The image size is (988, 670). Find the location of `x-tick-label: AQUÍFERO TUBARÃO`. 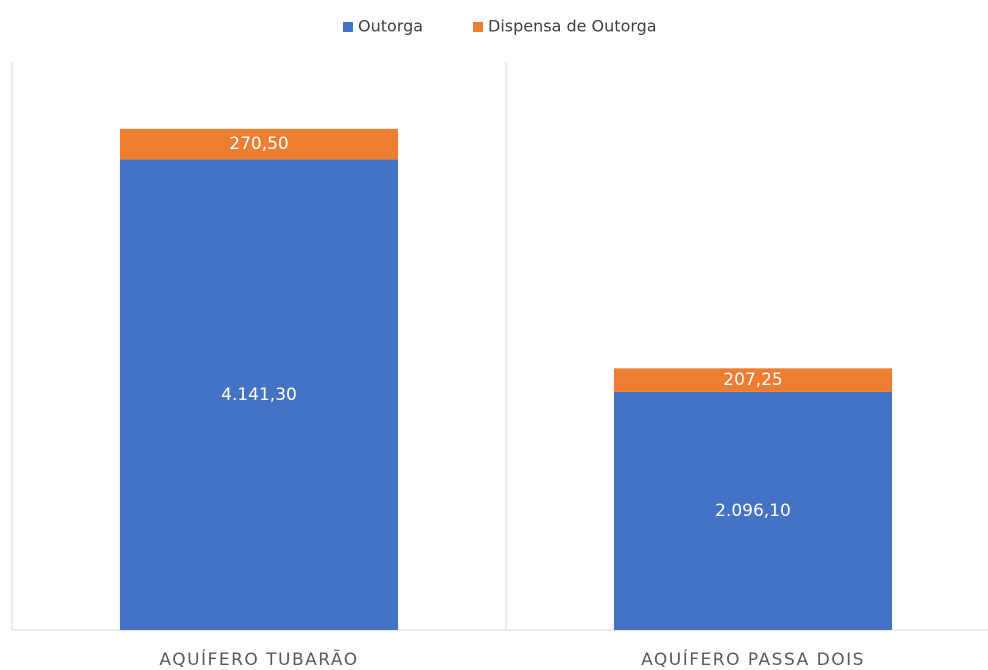

x-tick-label: AQUÍFERO TUBARÃO is located at coordinates (258, 659).